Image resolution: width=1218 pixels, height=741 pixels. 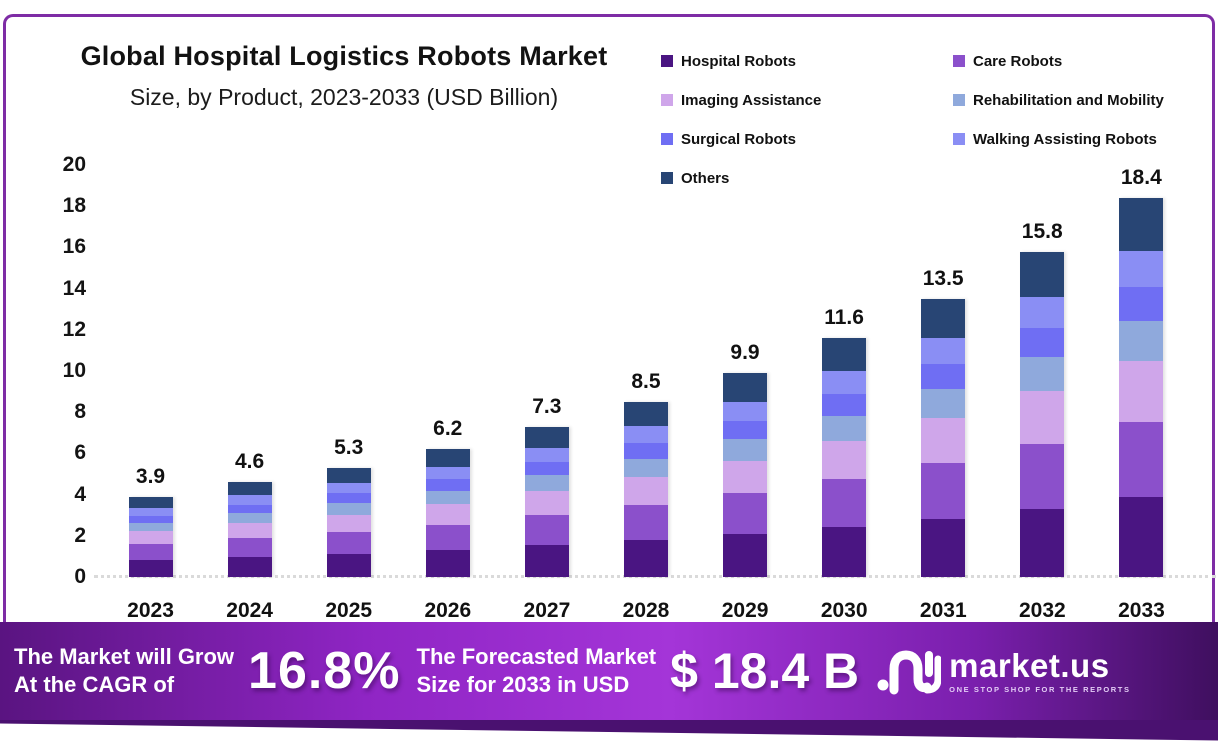 I want to click on bar-total-label: 11.6, so click(x=844, y=318).